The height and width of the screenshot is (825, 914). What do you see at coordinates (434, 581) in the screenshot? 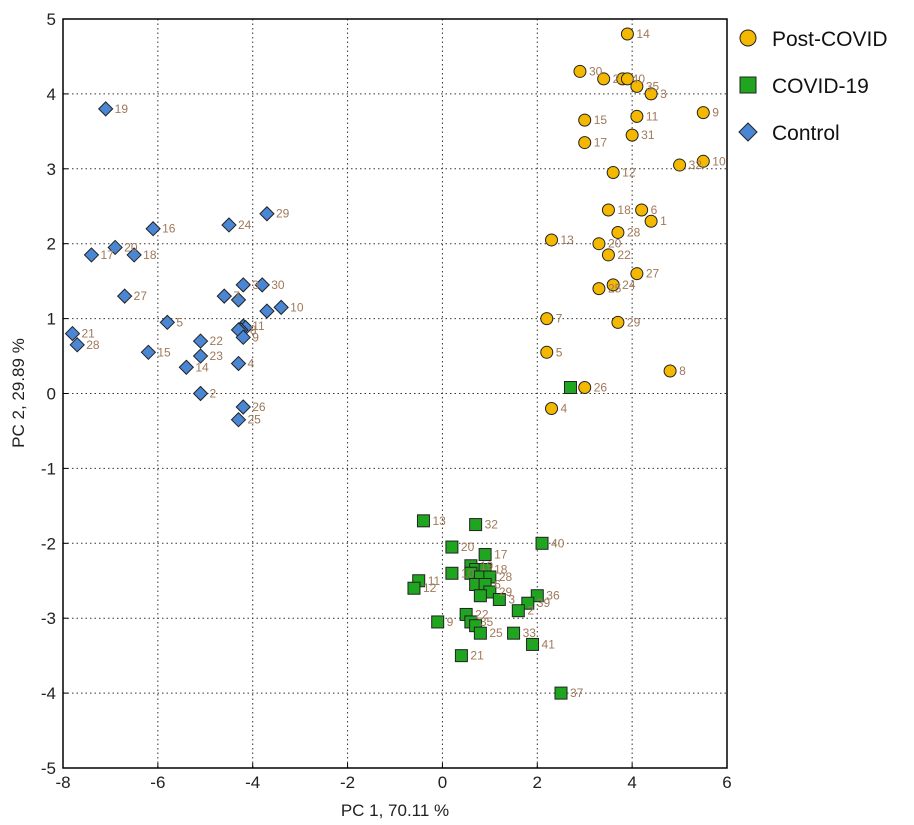
I see `covid-19-point-label: 11` at bounding box center [434, 581].